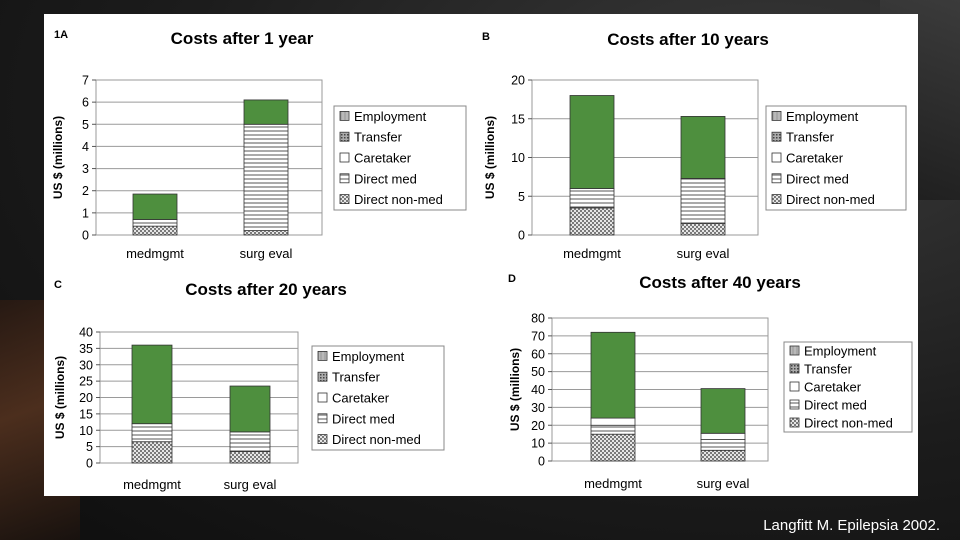 Image resolution: width=960 pixels, height=540 pixels. I want to click on y-tick-label: 30, so click(538, 408).